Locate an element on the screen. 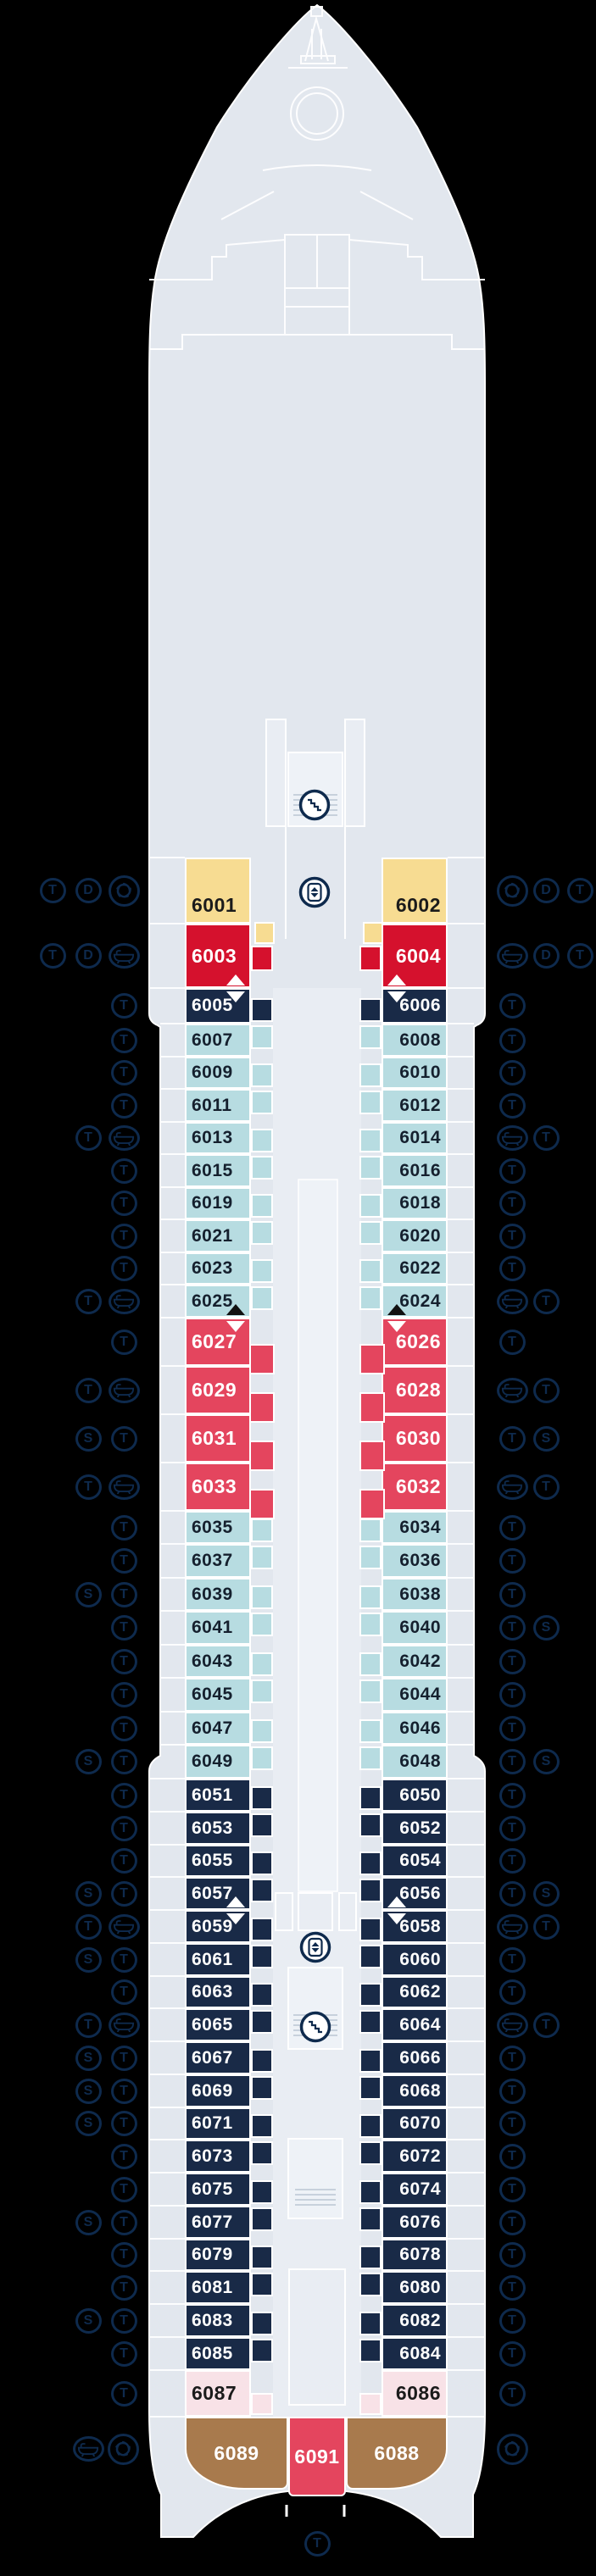  cabin-6078: 6078 is located at coordinates (415, 2255).